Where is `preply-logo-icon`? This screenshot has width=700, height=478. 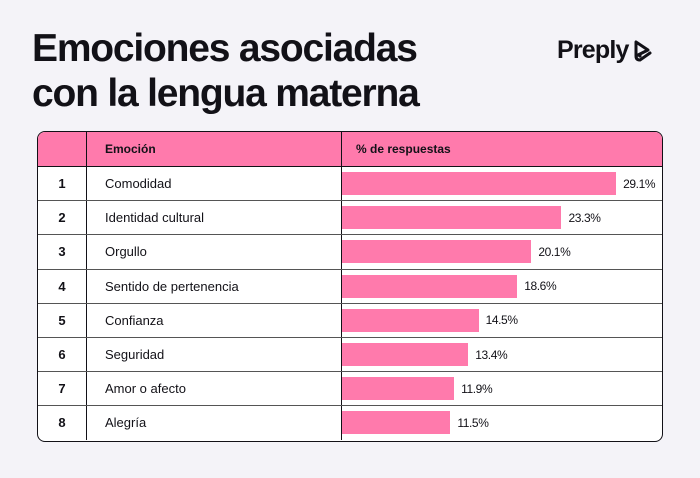 preply-logo-icon is located at coordinates (643, 50).